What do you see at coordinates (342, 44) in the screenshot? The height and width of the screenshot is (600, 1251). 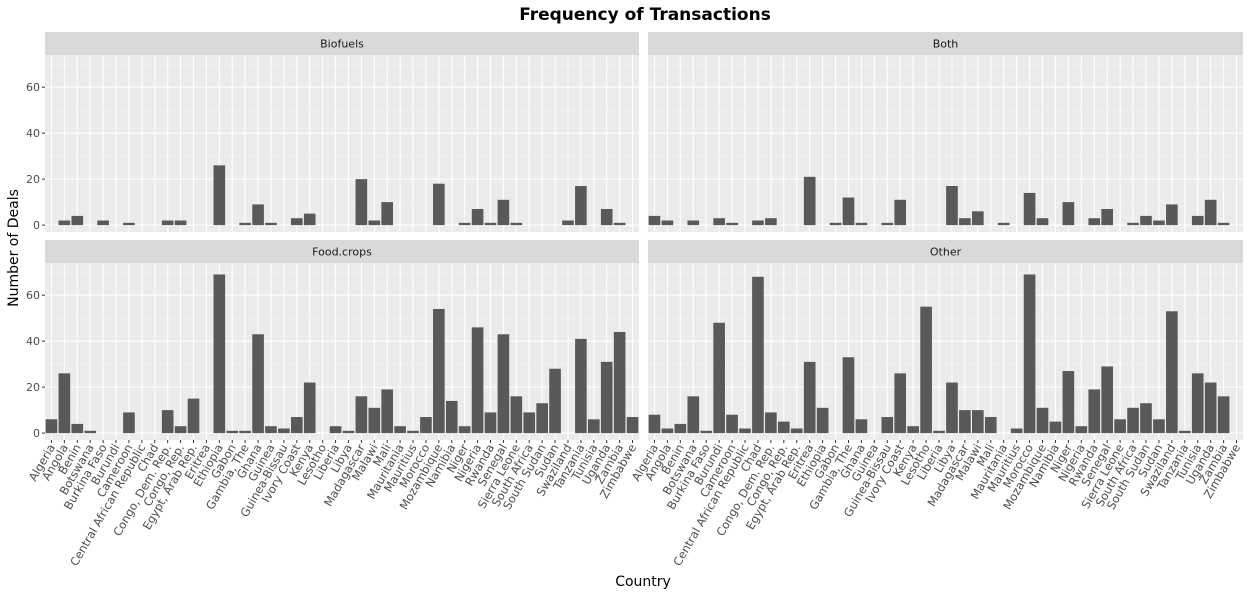 I see `facet-strip-label: Biofuels` at bounding box center [342, 44].